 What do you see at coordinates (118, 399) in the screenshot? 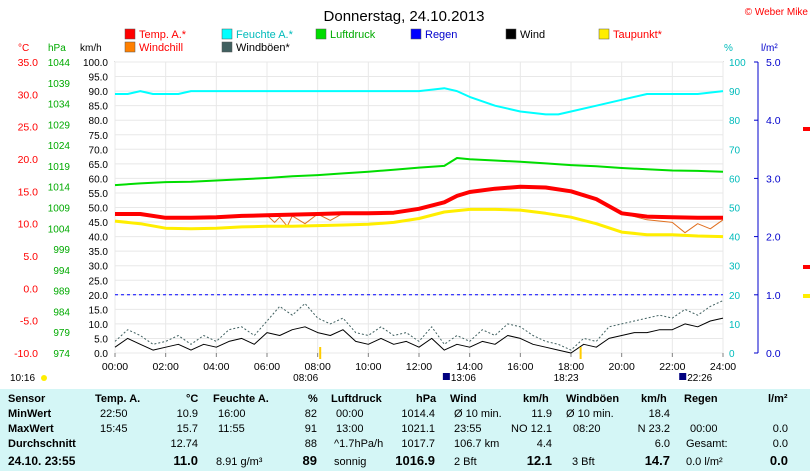
I see `stat-temp-header: Temp. A.` at bounding box center [118, 399].